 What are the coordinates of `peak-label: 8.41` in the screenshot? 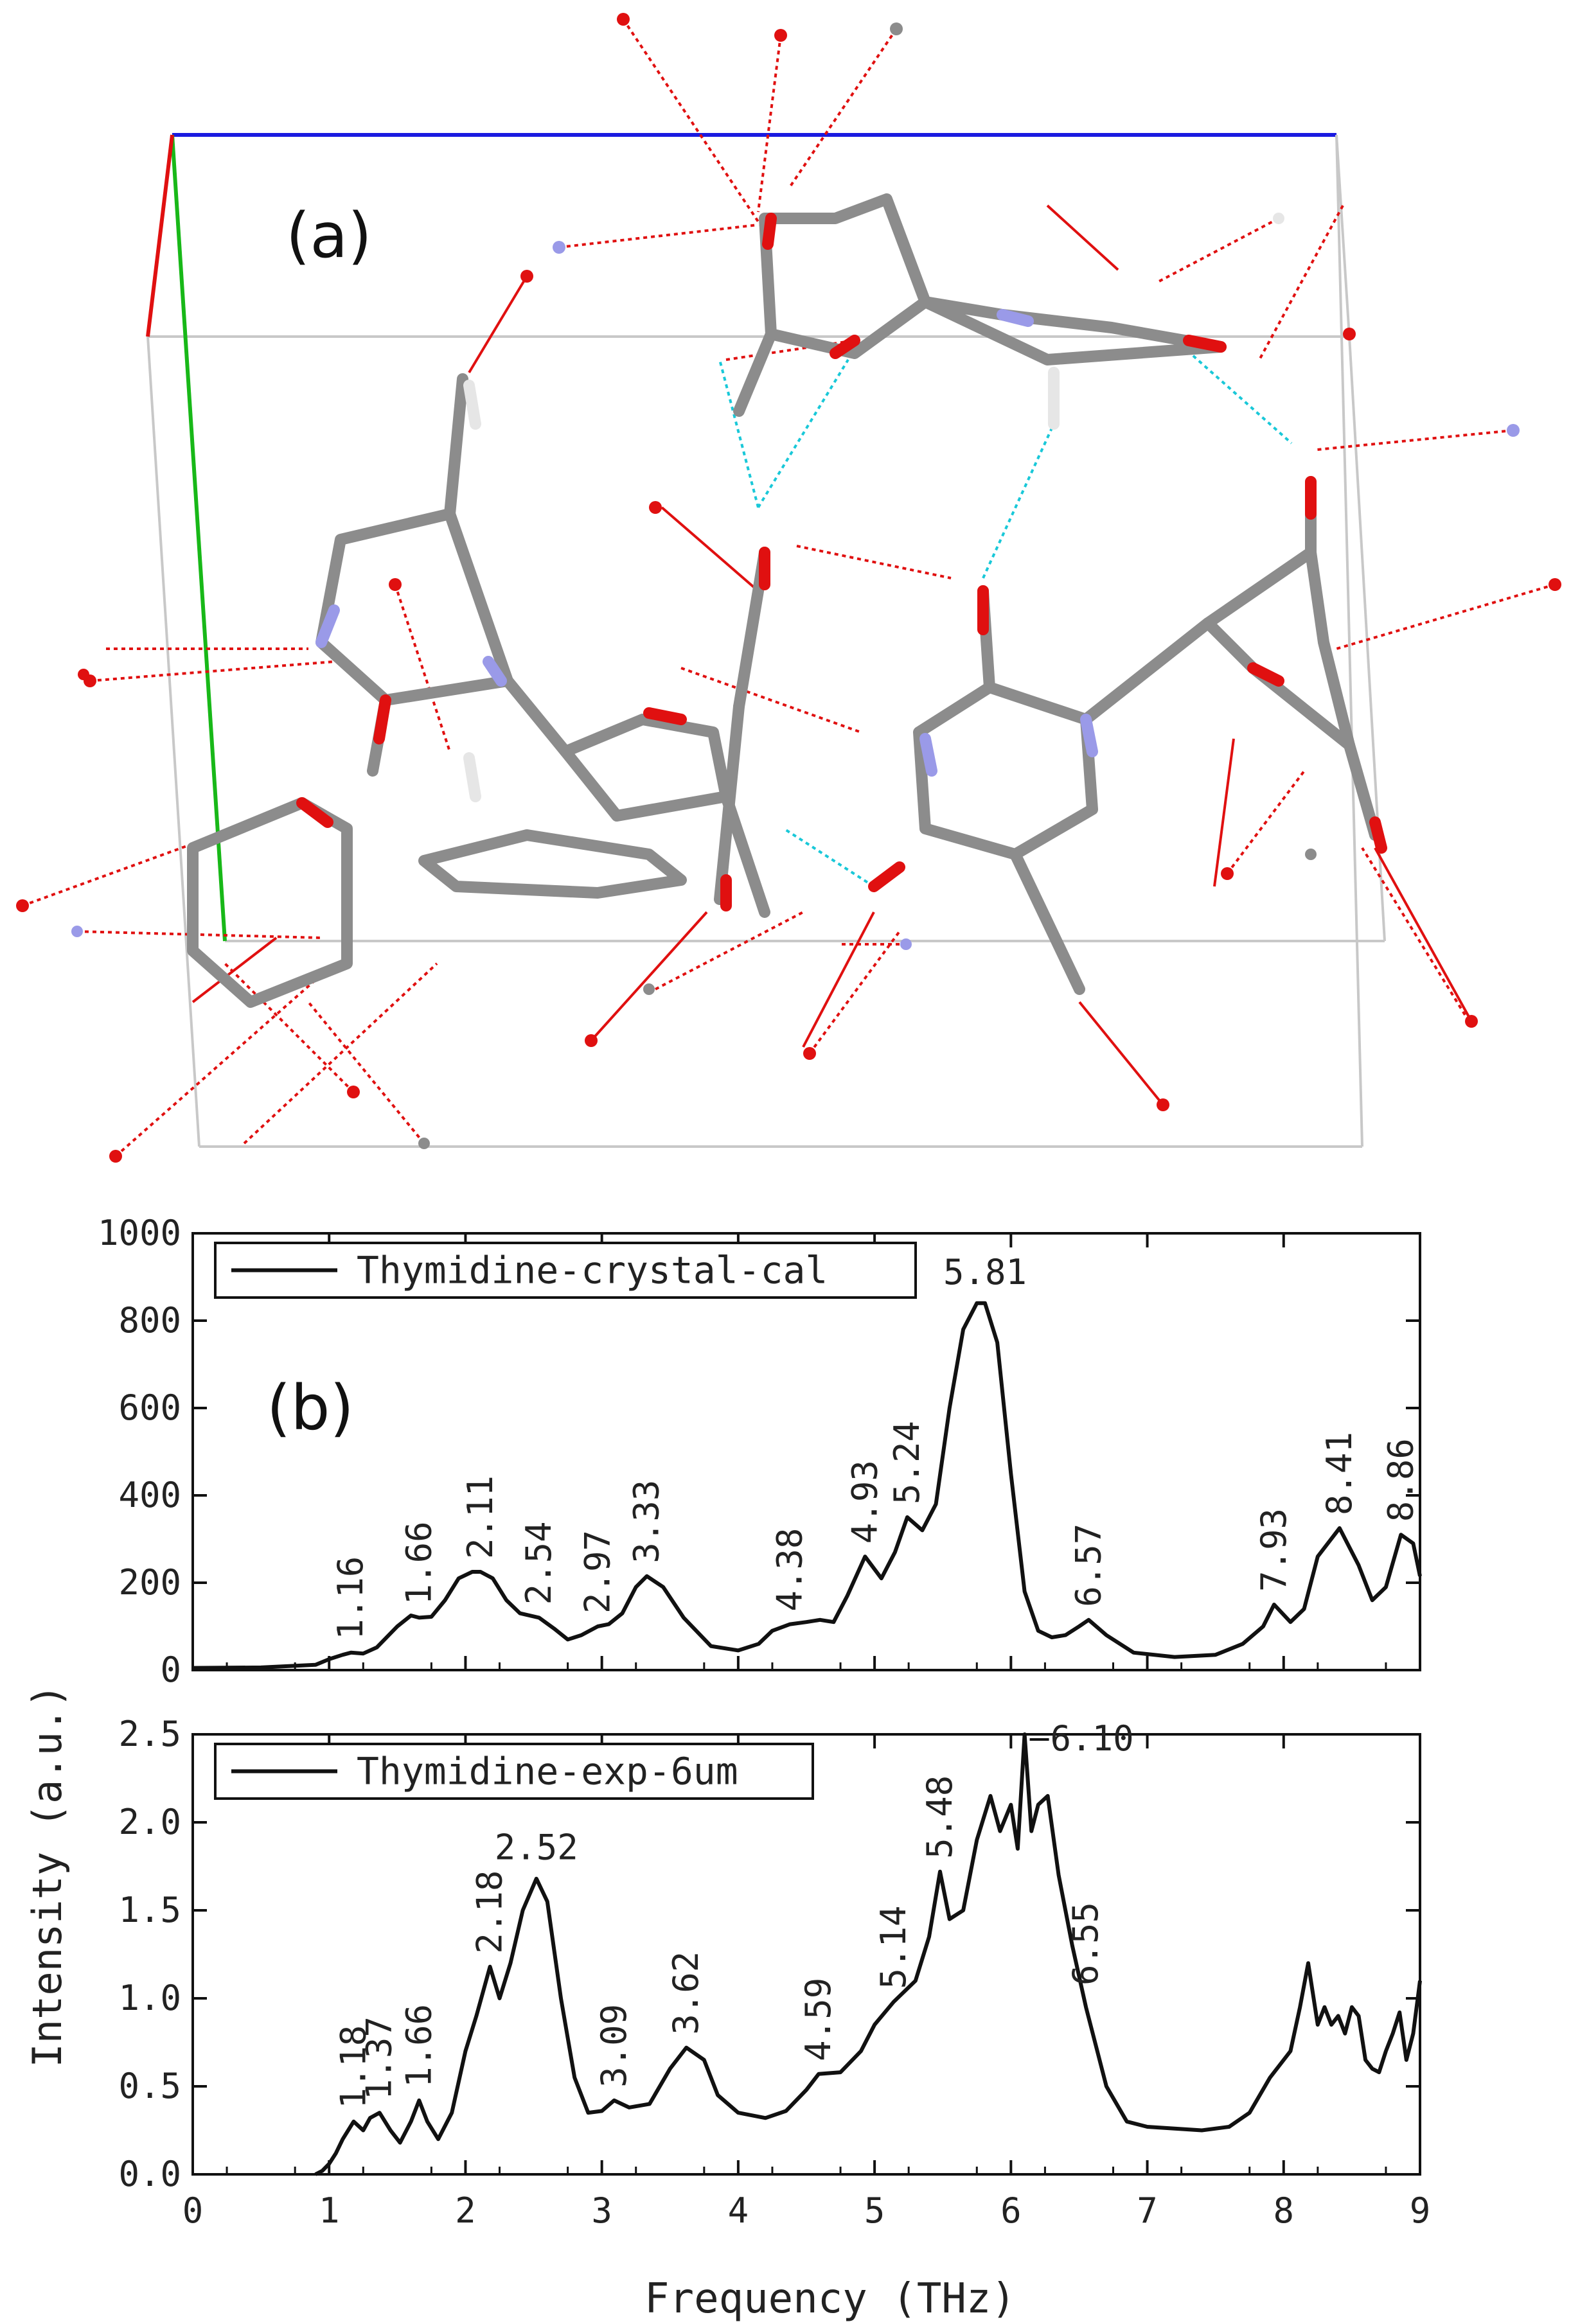 It's located at (1339, 1473).